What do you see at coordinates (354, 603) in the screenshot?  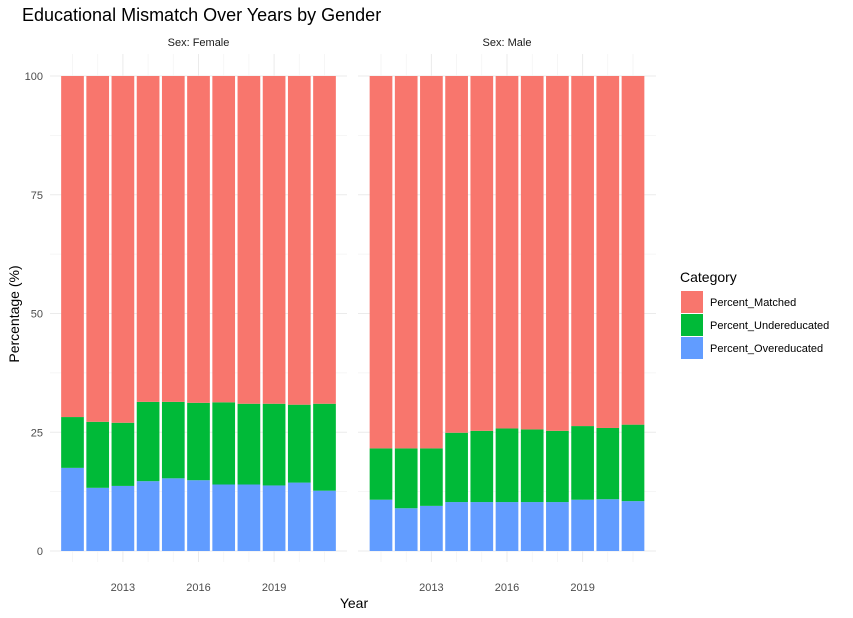 I see `x-axis-title: Year` at bounding box center [354, 603].